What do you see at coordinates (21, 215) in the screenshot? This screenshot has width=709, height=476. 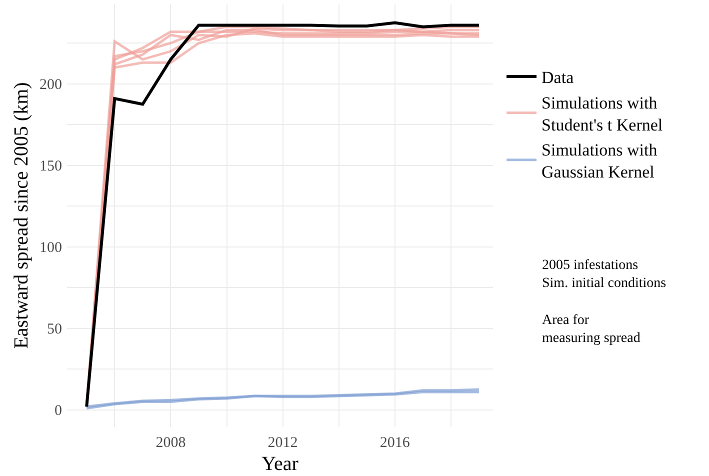 I see `y-axis-title: Eastward spread since 2005 (km)` at bounding box center [21, 215].